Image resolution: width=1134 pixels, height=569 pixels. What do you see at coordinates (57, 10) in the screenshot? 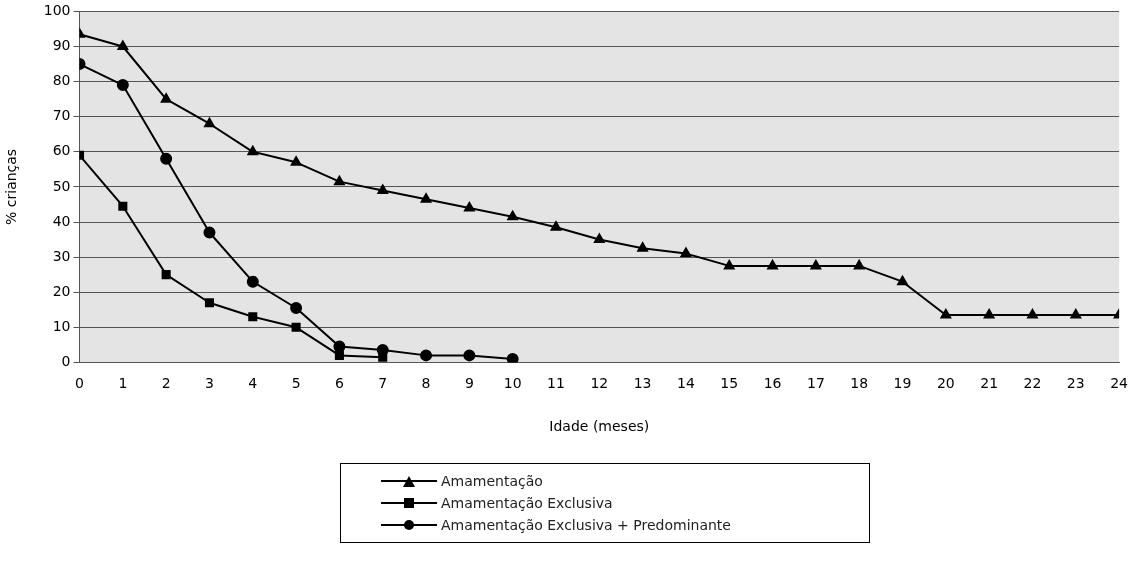
I see `y-tick-label: 100` at bounding box center [57, 10].